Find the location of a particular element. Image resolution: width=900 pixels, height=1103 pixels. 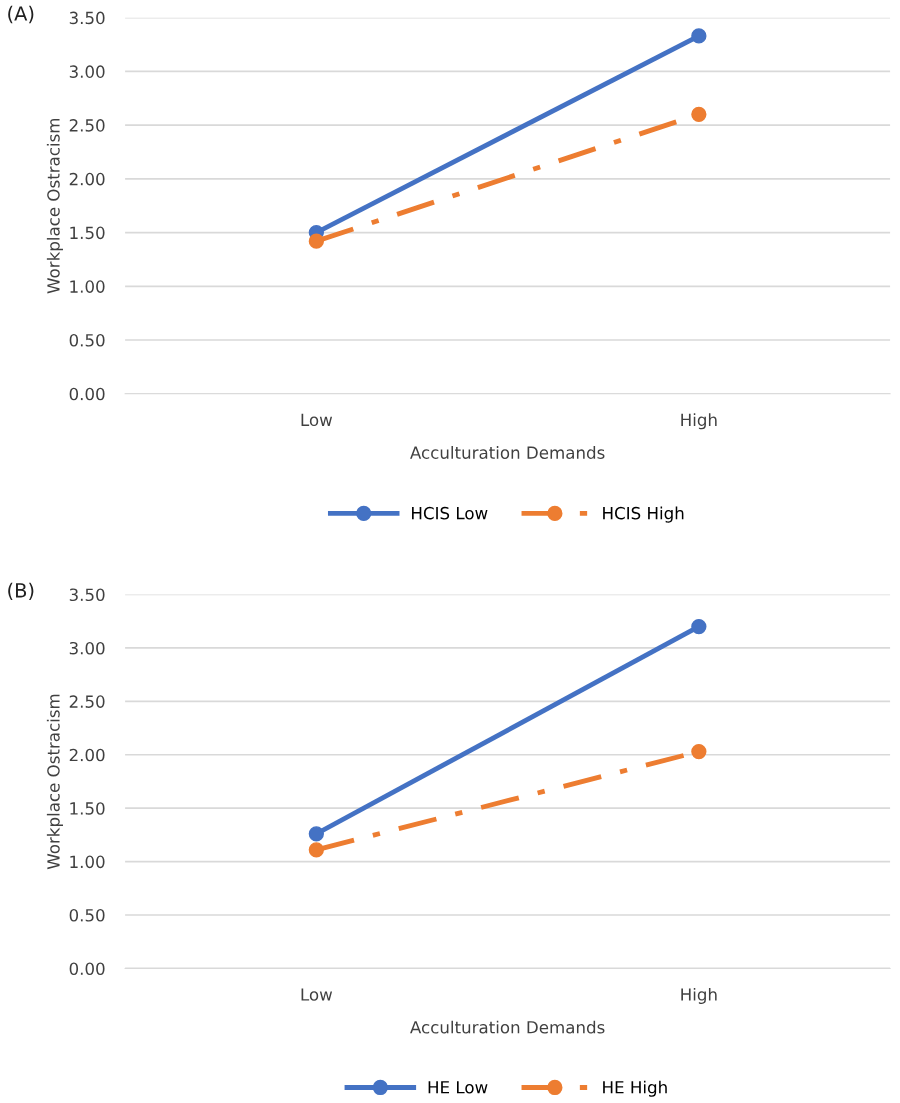

chart-title: (B) is located at coordinates (21, 591).